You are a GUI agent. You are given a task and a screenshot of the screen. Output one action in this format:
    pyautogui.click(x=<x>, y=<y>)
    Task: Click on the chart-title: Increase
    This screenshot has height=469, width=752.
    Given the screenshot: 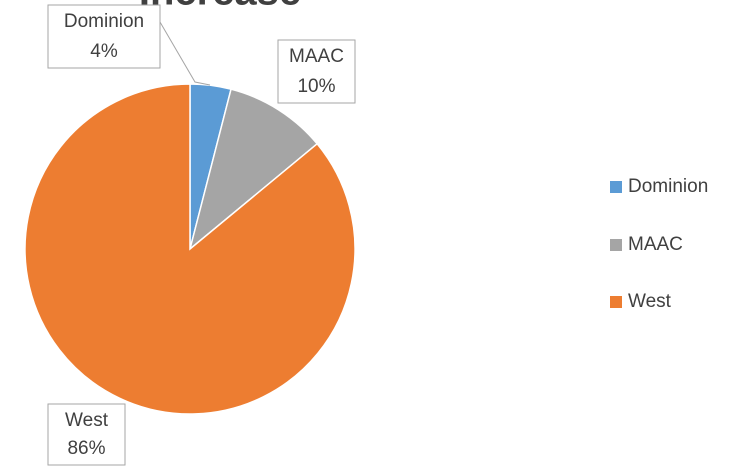 What is the action you would take?
    pyautogui.click(x=220, y=7)
    